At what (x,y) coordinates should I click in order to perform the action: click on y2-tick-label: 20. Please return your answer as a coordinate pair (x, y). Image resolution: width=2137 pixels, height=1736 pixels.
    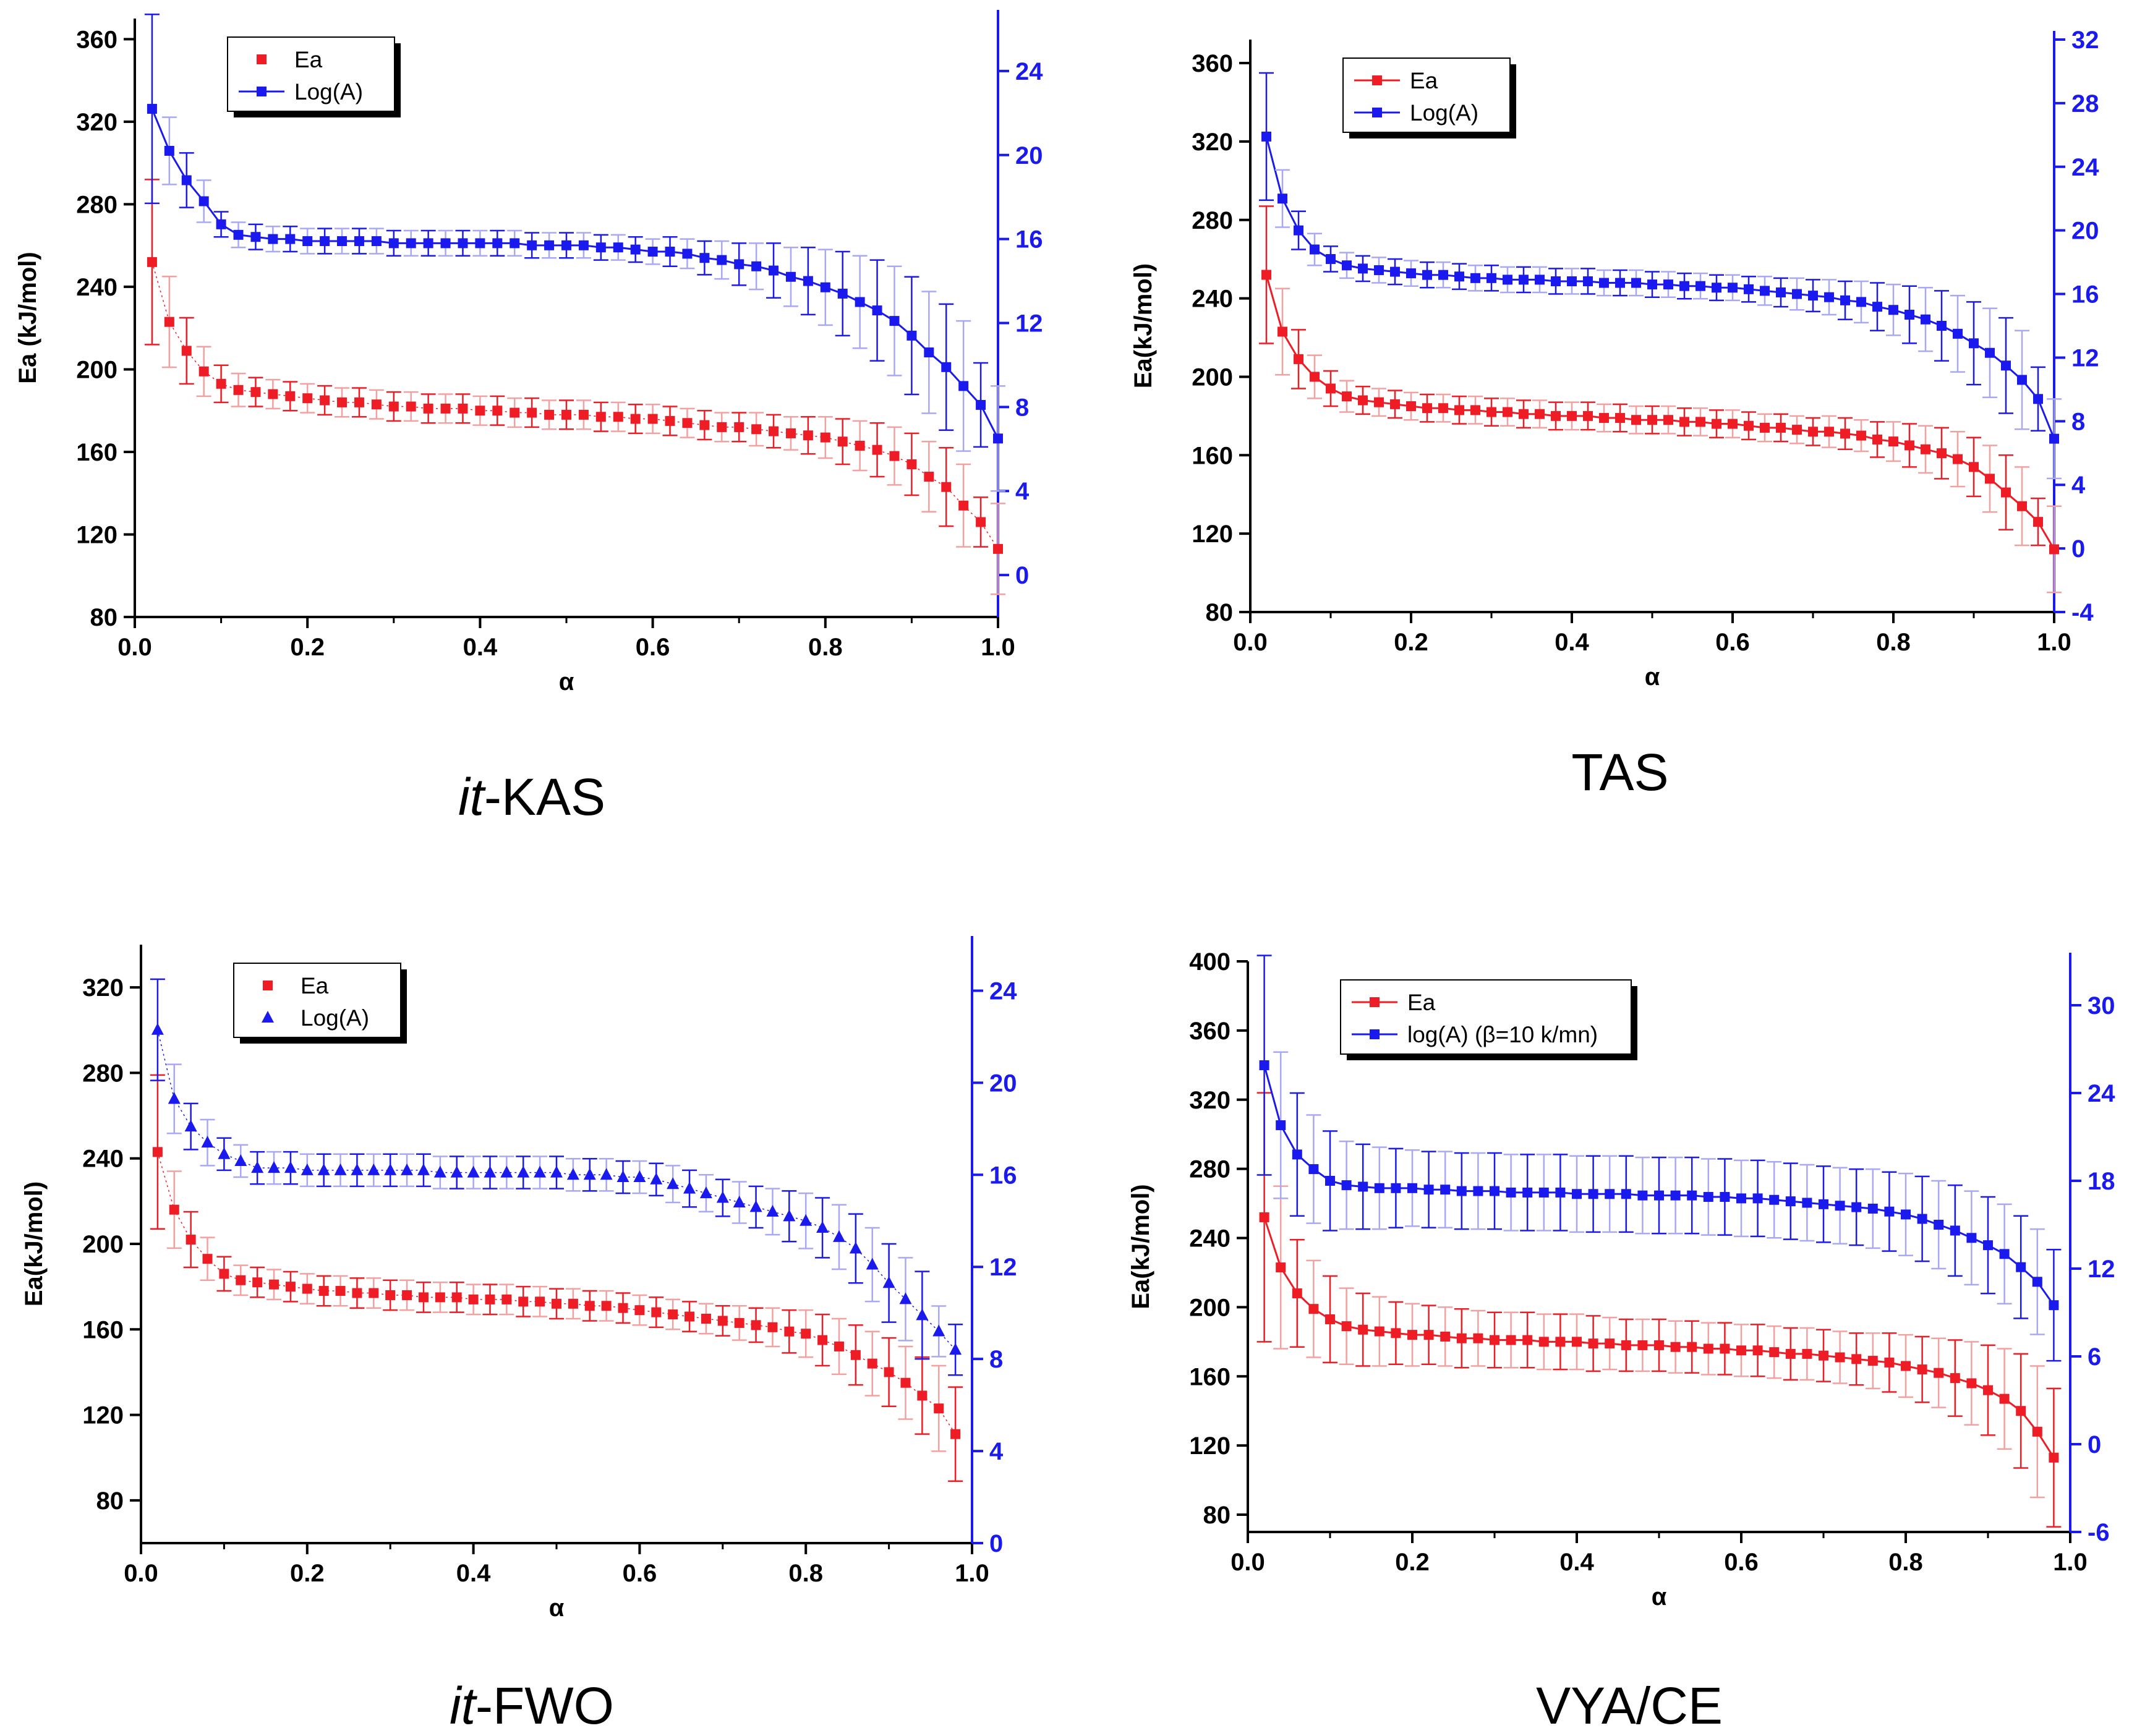
    Looking at the image, I should click on (1029, 155).